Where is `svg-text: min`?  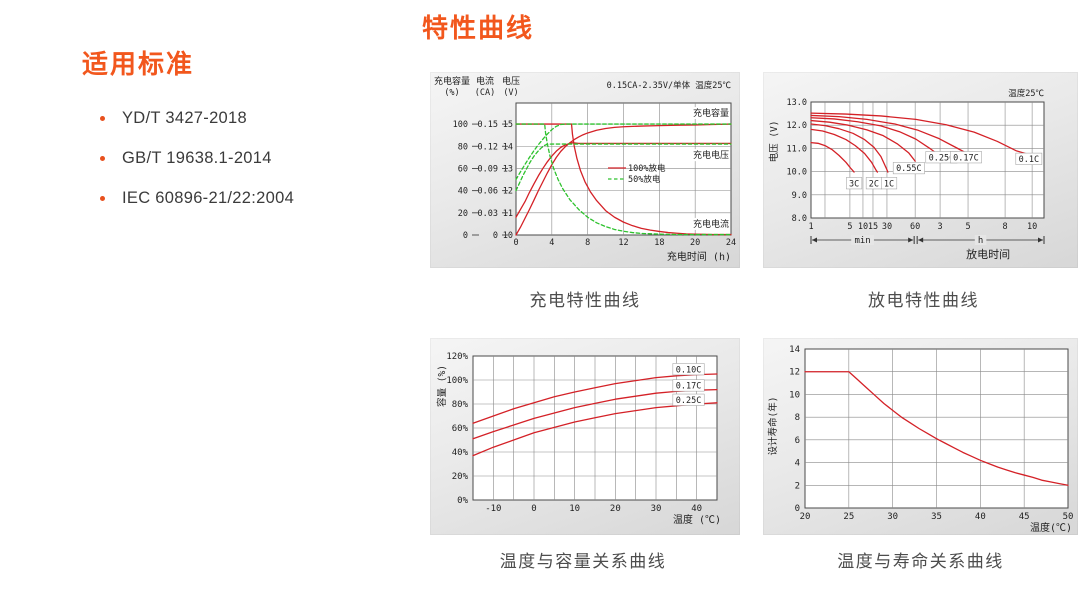
svg-text: min is located at coordinates (862, 241).